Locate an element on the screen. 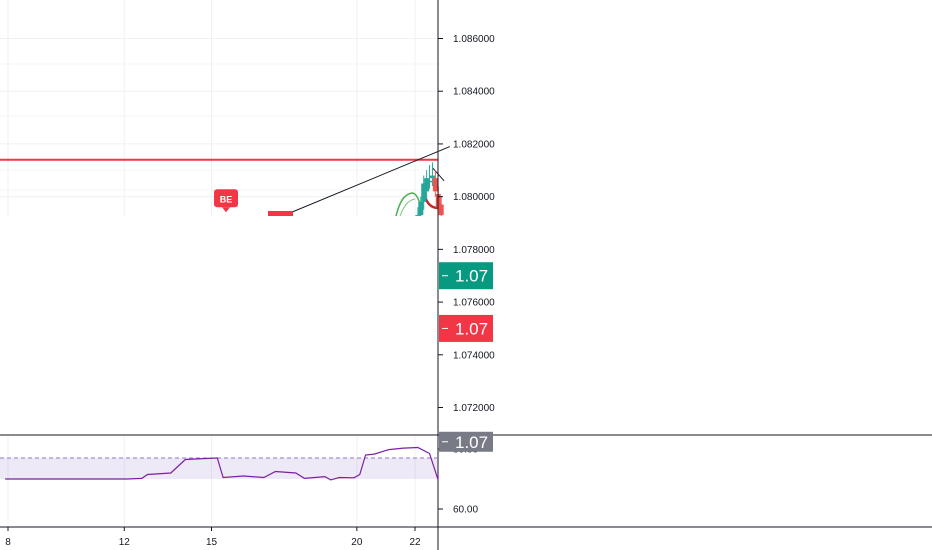 The image size is (932, 550). oscillator-line is located at coordinates (222, 463).